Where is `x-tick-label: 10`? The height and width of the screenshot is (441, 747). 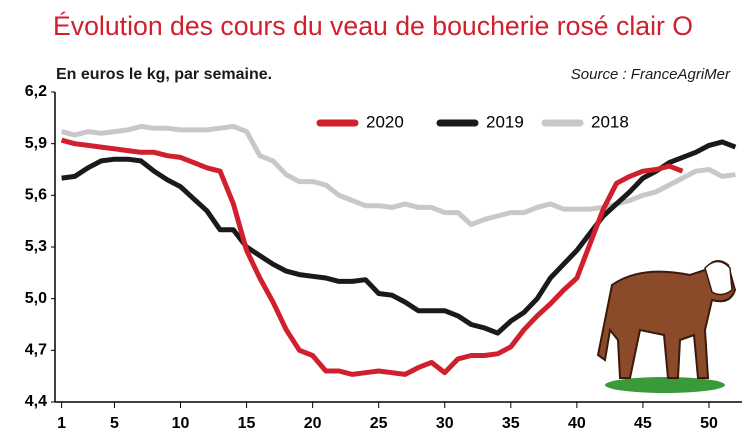
x-tick-label: 10 is located at coordinates (181, 423).